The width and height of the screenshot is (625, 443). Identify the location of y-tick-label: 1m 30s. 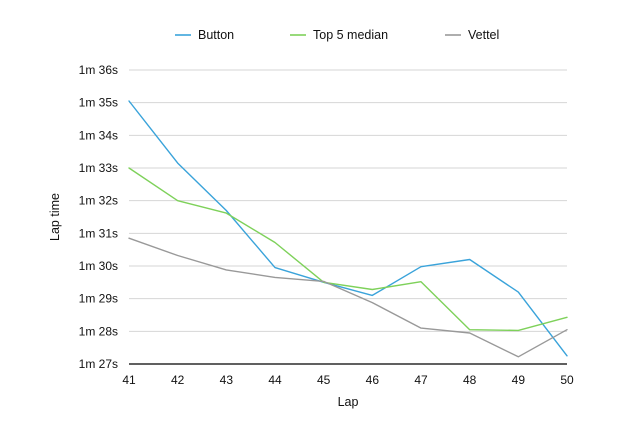
(98, 266).